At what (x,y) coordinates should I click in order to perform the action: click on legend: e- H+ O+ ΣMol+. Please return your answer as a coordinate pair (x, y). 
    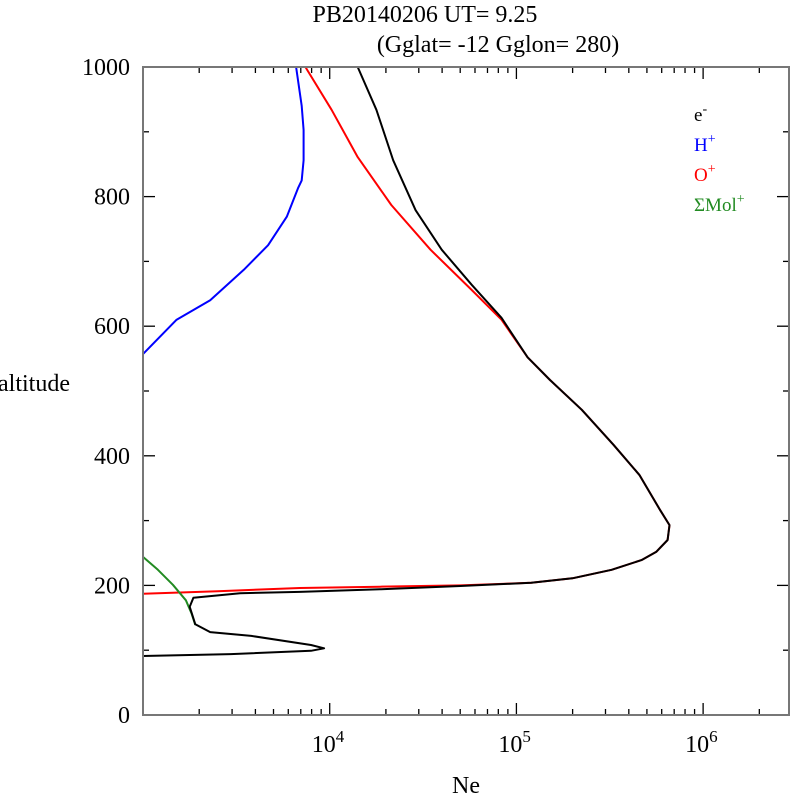
    Looking at the image, I should click on (719, 159).